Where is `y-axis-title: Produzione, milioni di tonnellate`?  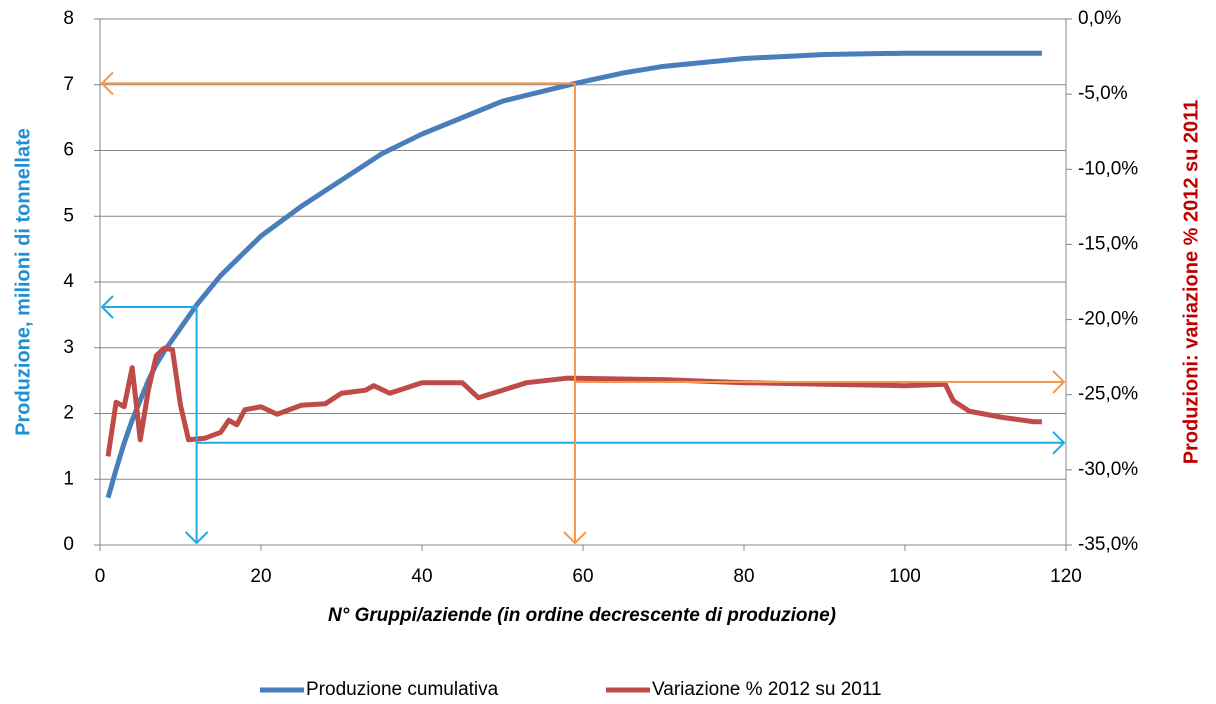
y-axis-title: Produzione, milioni di tonnellate is located at coordinates (23, 282).